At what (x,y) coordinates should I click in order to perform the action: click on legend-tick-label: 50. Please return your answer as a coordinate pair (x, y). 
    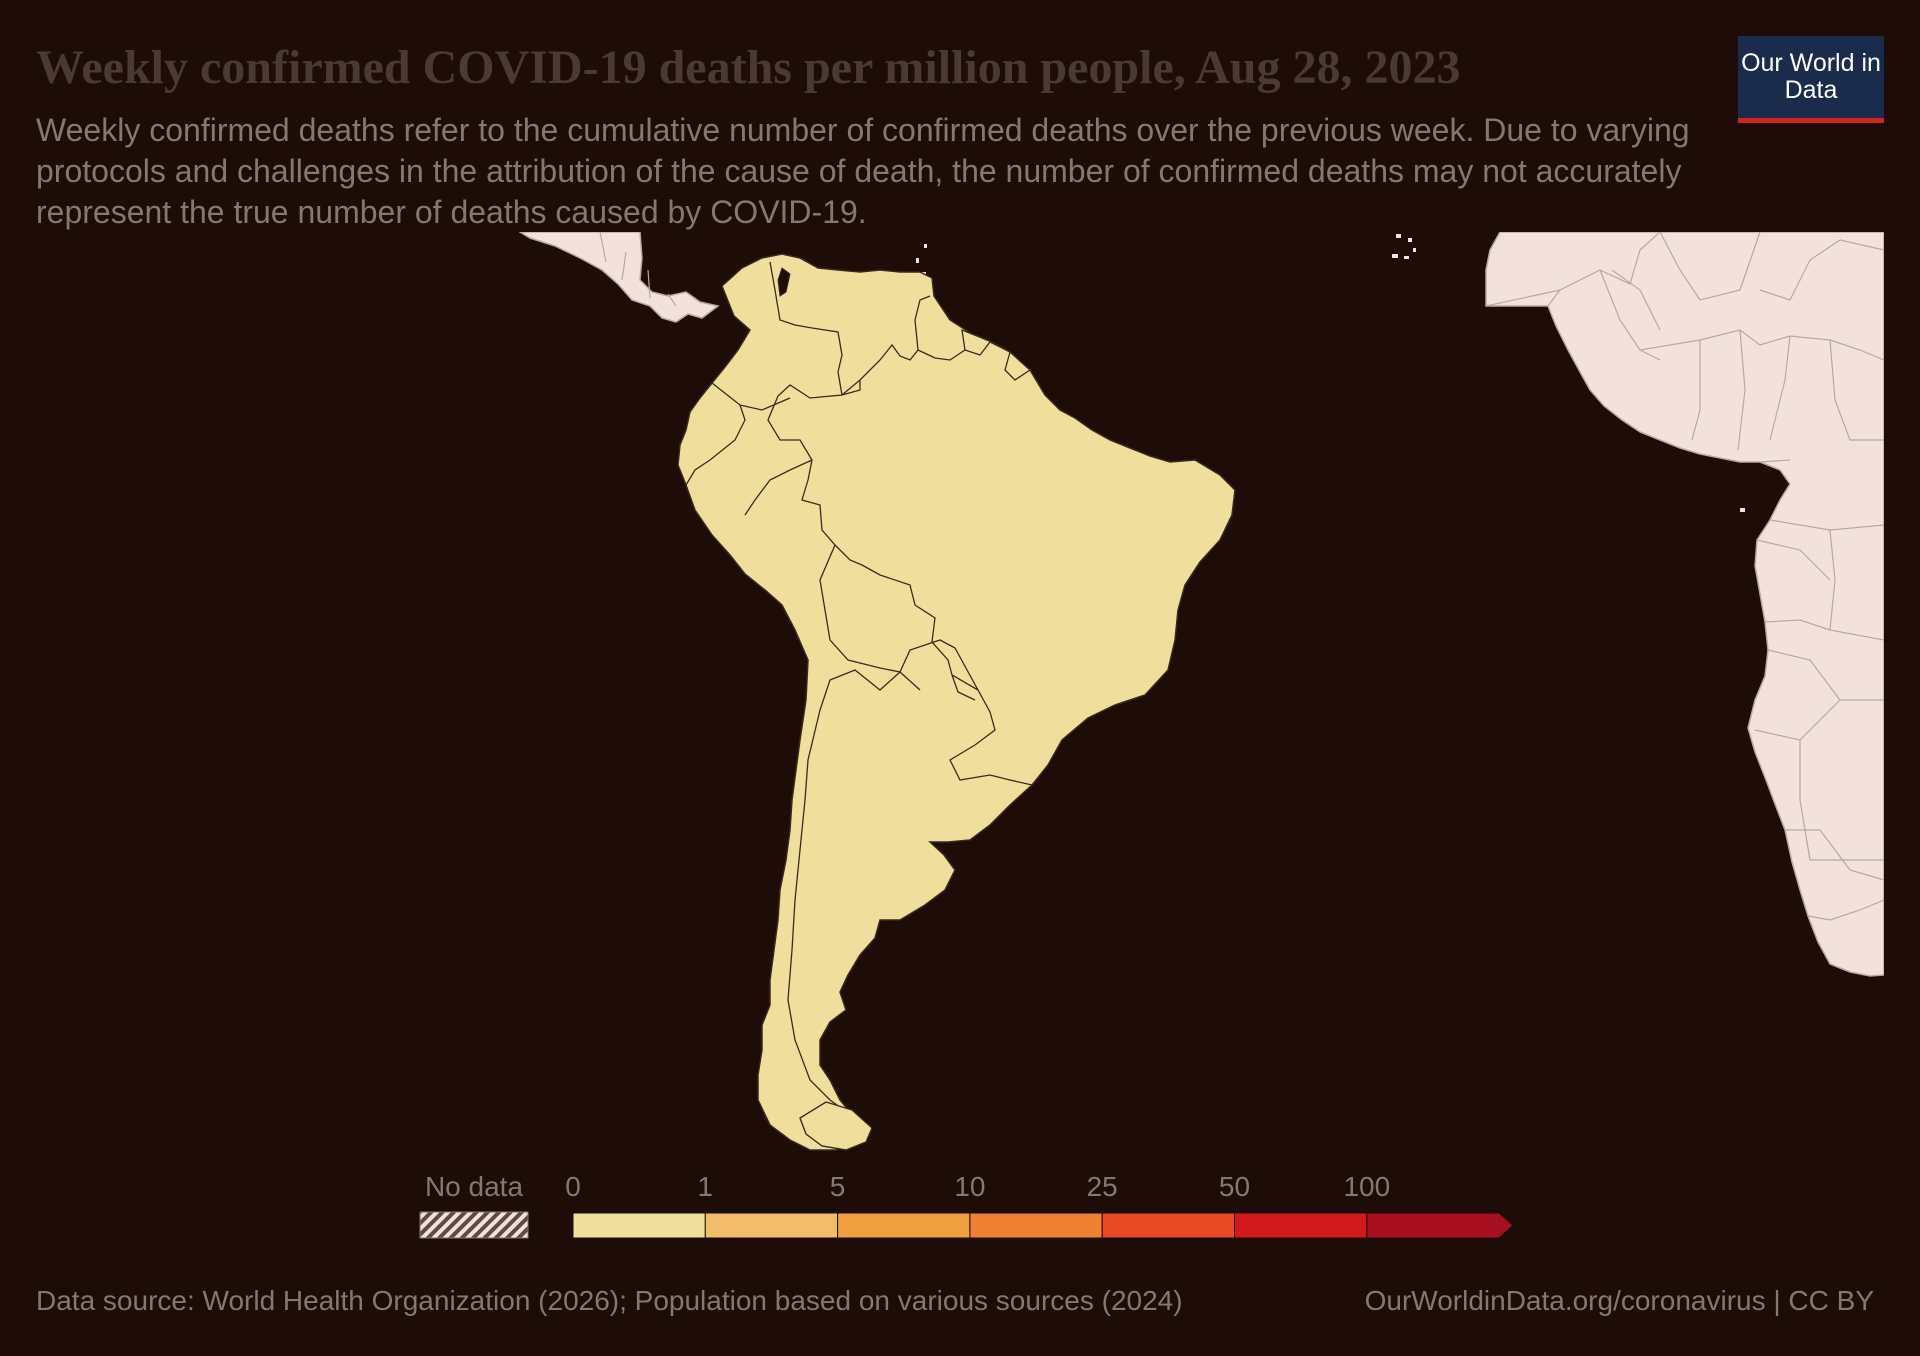
    Looking at the image, I should click on (1234, 1186).